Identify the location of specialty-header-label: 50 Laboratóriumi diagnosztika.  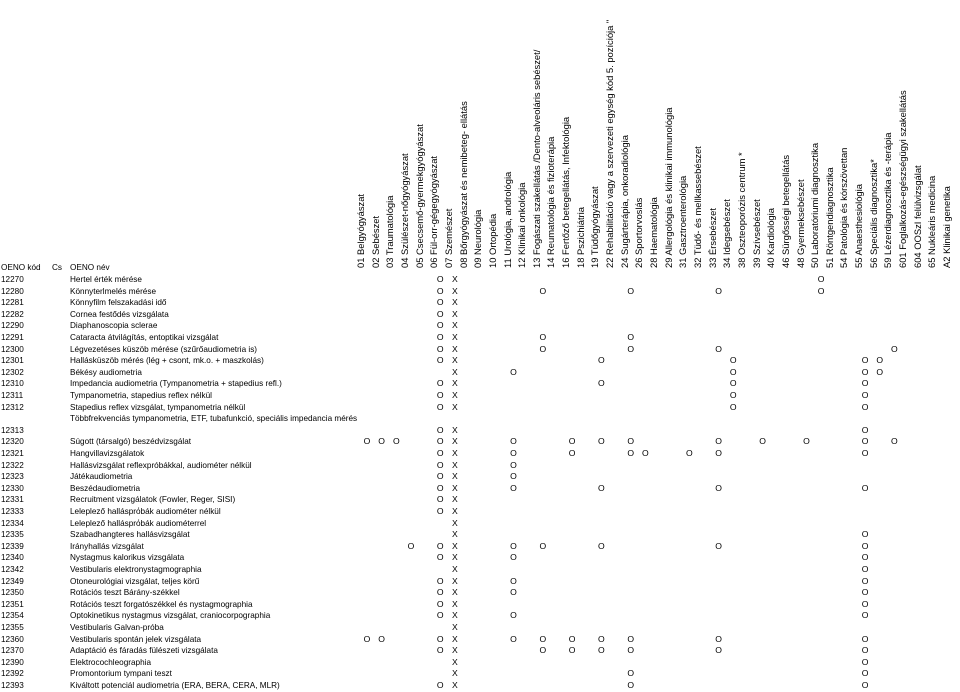
(815, 205).